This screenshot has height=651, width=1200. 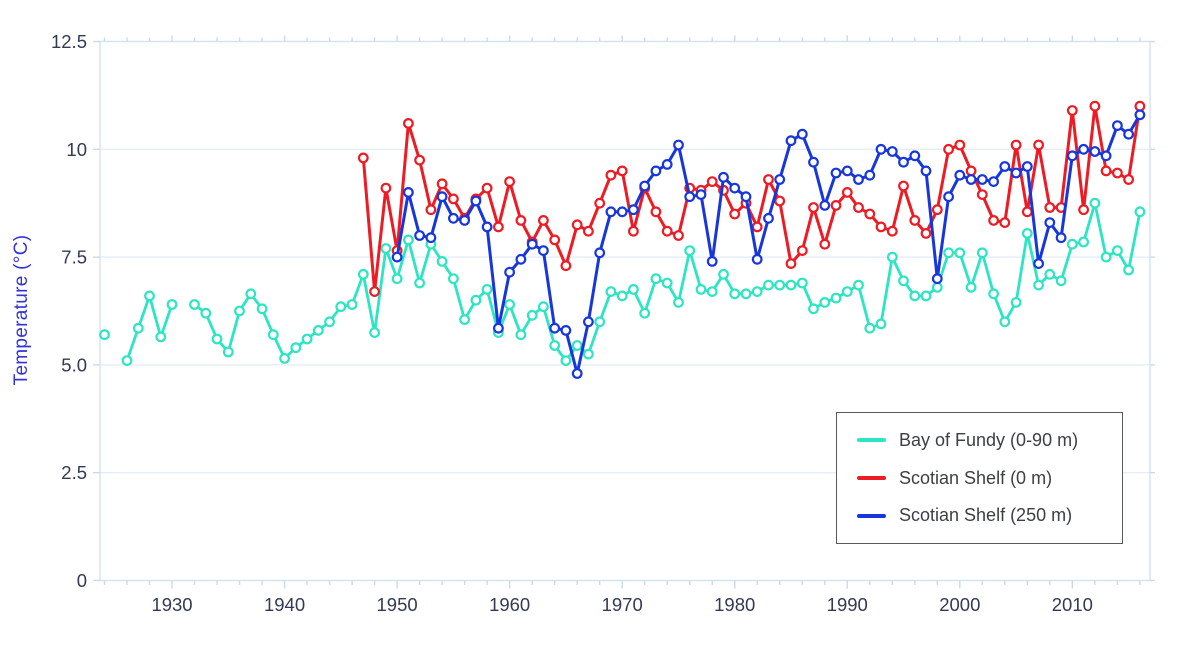 What do you see at coordinates (509, 604) in the screenshot?
I see `svg-text: 1960` at bounding box center [509, 604].